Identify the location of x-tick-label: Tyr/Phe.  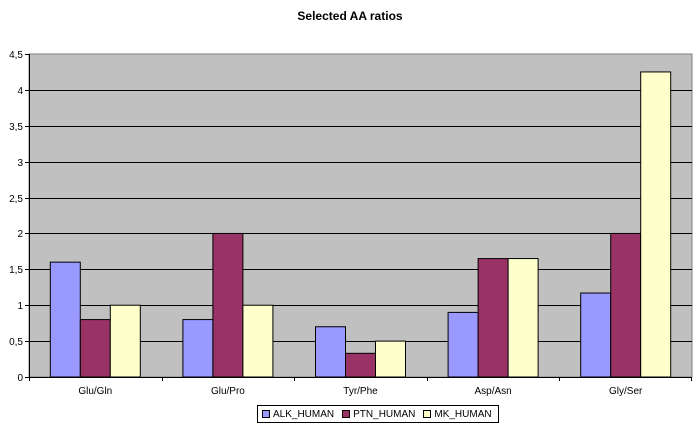
(360, 391).